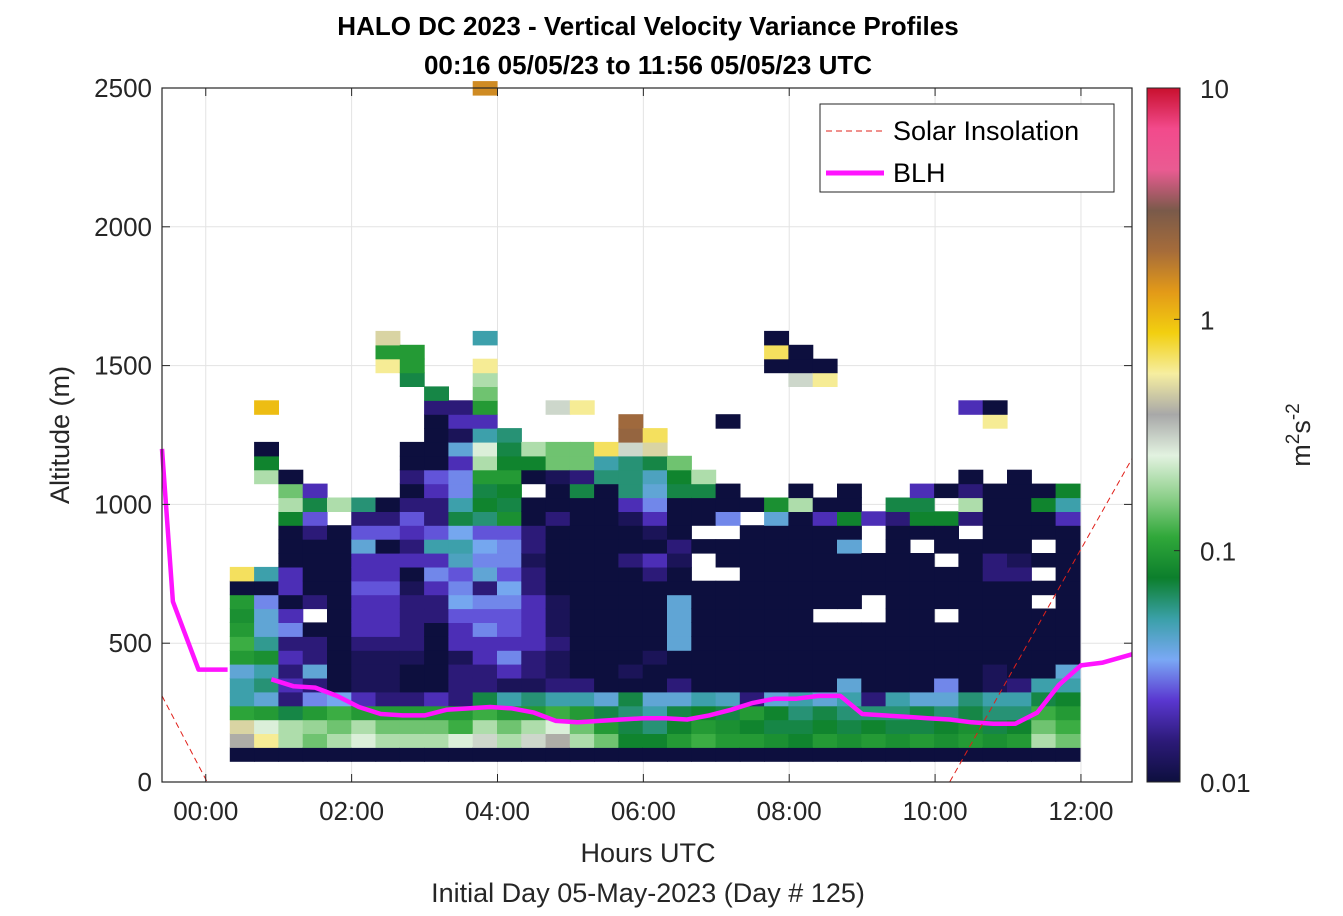 The height and width of the screenshot is (916, 1343). What do you see at coordinates (123, 88) in the screenshot?
I see `y-tick-label: 2500` at bounding box center [123, 88].